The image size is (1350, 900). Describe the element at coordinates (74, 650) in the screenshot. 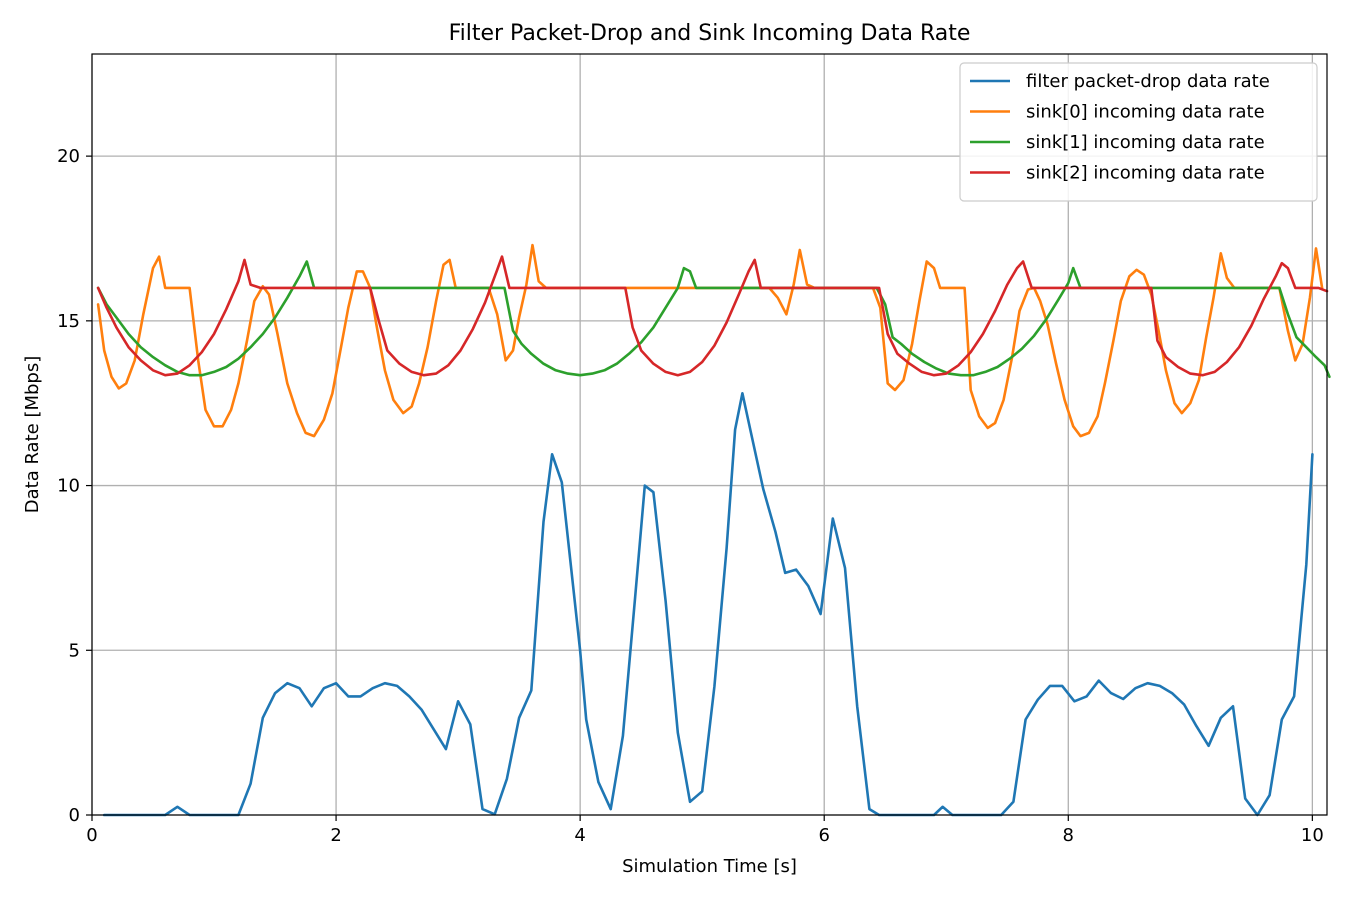

I see `y-tick-label: 5` at that location.